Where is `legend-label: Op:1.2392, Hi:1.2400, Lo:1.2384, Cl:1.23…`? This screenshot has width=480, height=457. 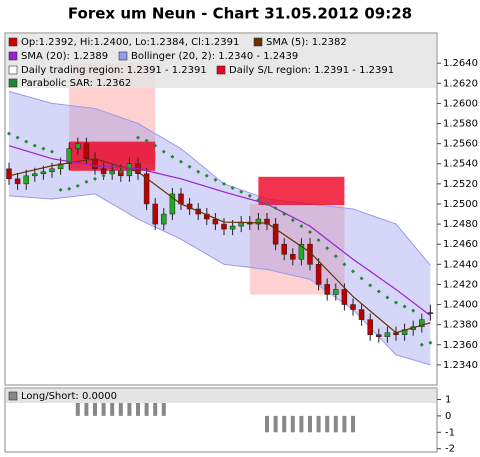 legend-label: Op:1.2392, Hi:1.2400, Lo:1.2384, Cl:1.23… is located at coordinates (130, 42).